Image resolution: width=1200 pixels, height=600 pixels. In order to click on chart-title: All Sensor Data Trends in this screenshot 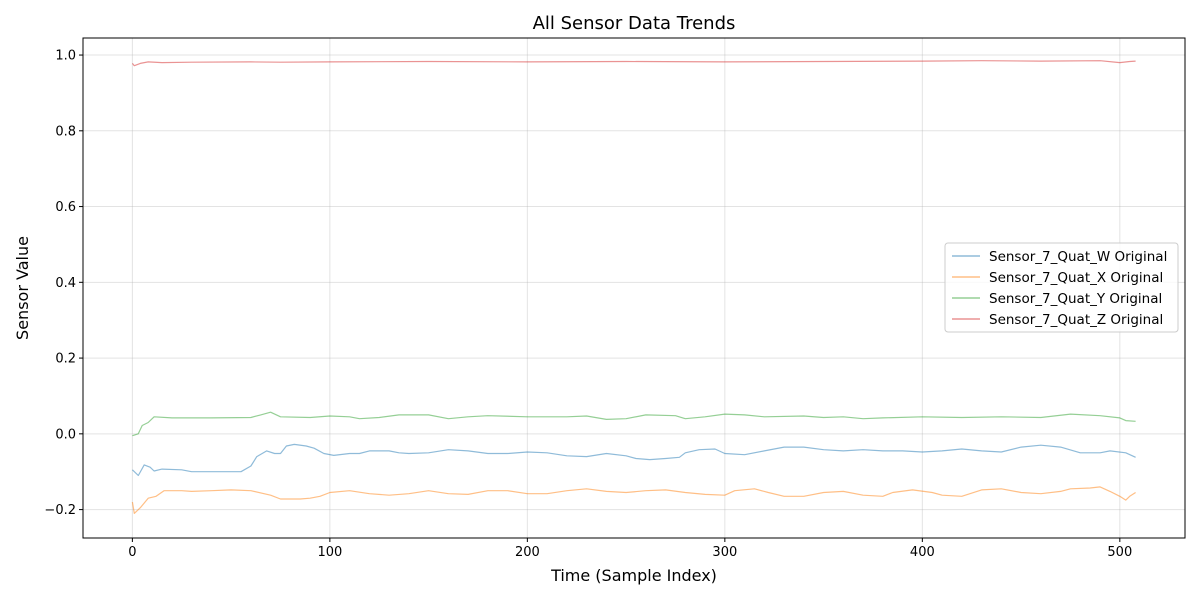, I will do `click(634, 23)`.